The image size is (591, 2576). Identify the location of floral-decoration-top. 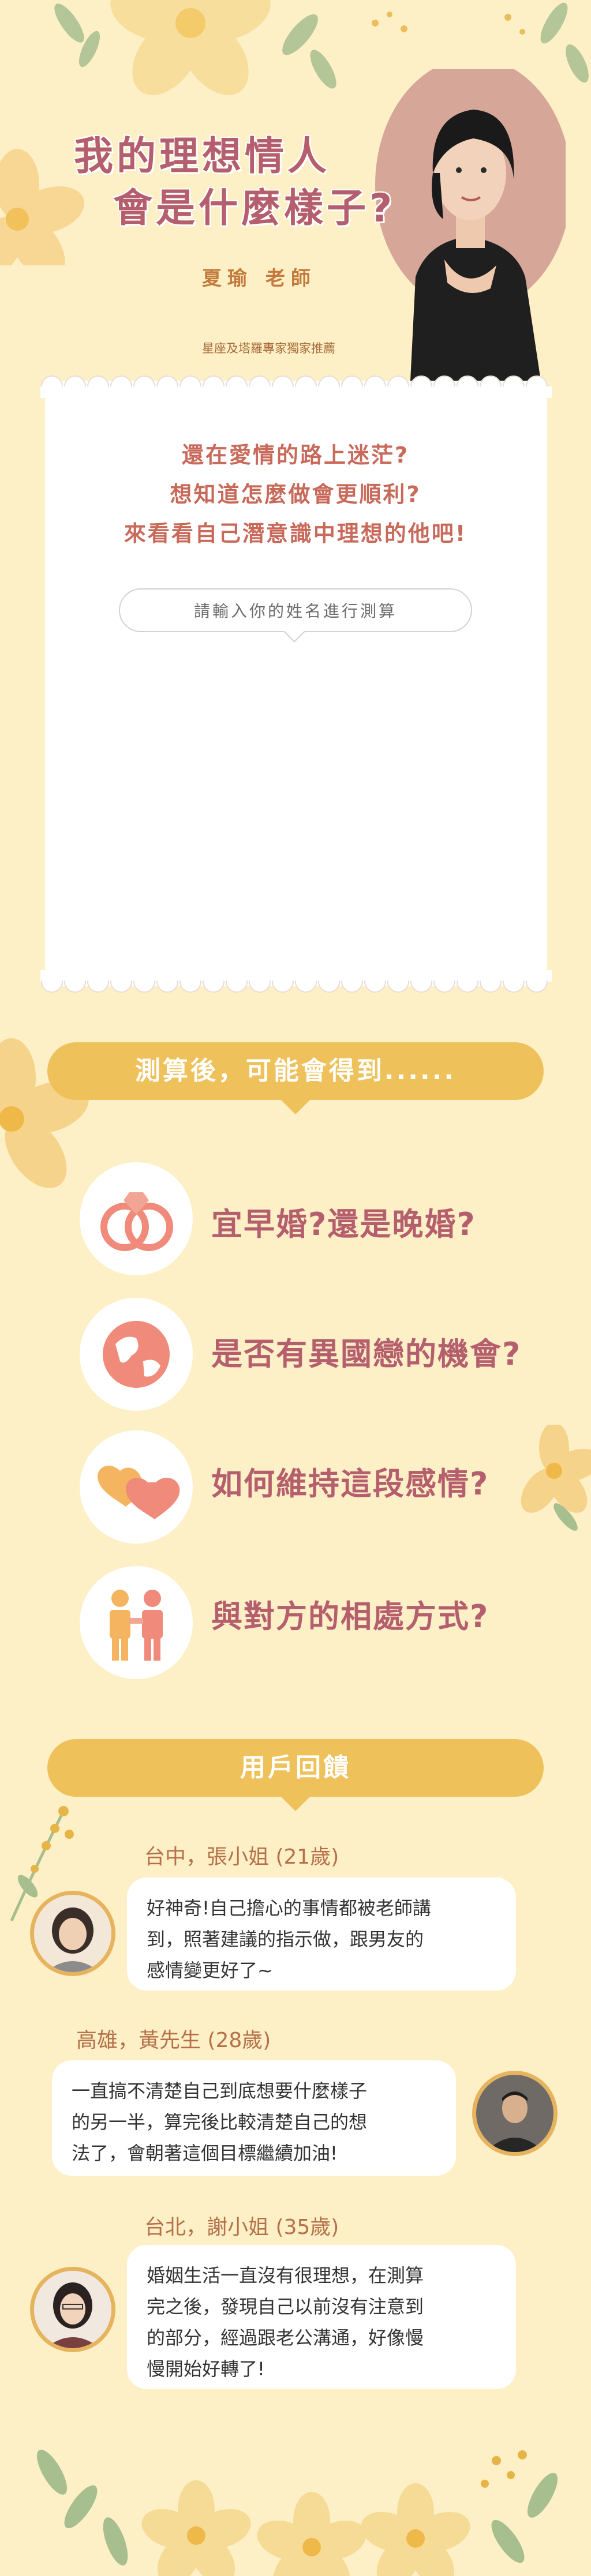
(294, 132).